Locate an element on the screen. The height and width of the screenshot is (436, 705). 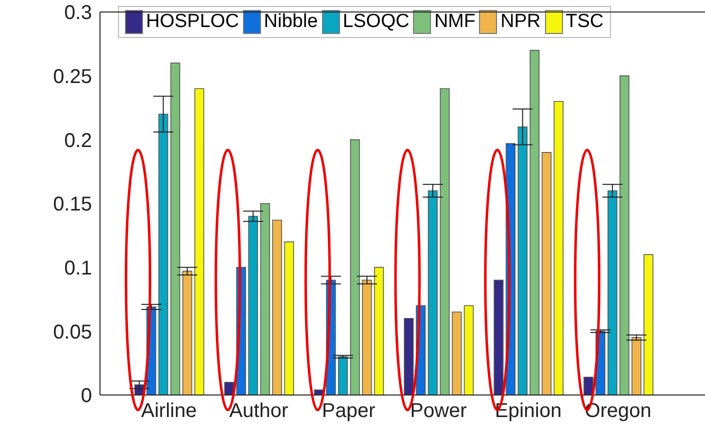
x-tick-label: Power is located at coordinates (439, 411).